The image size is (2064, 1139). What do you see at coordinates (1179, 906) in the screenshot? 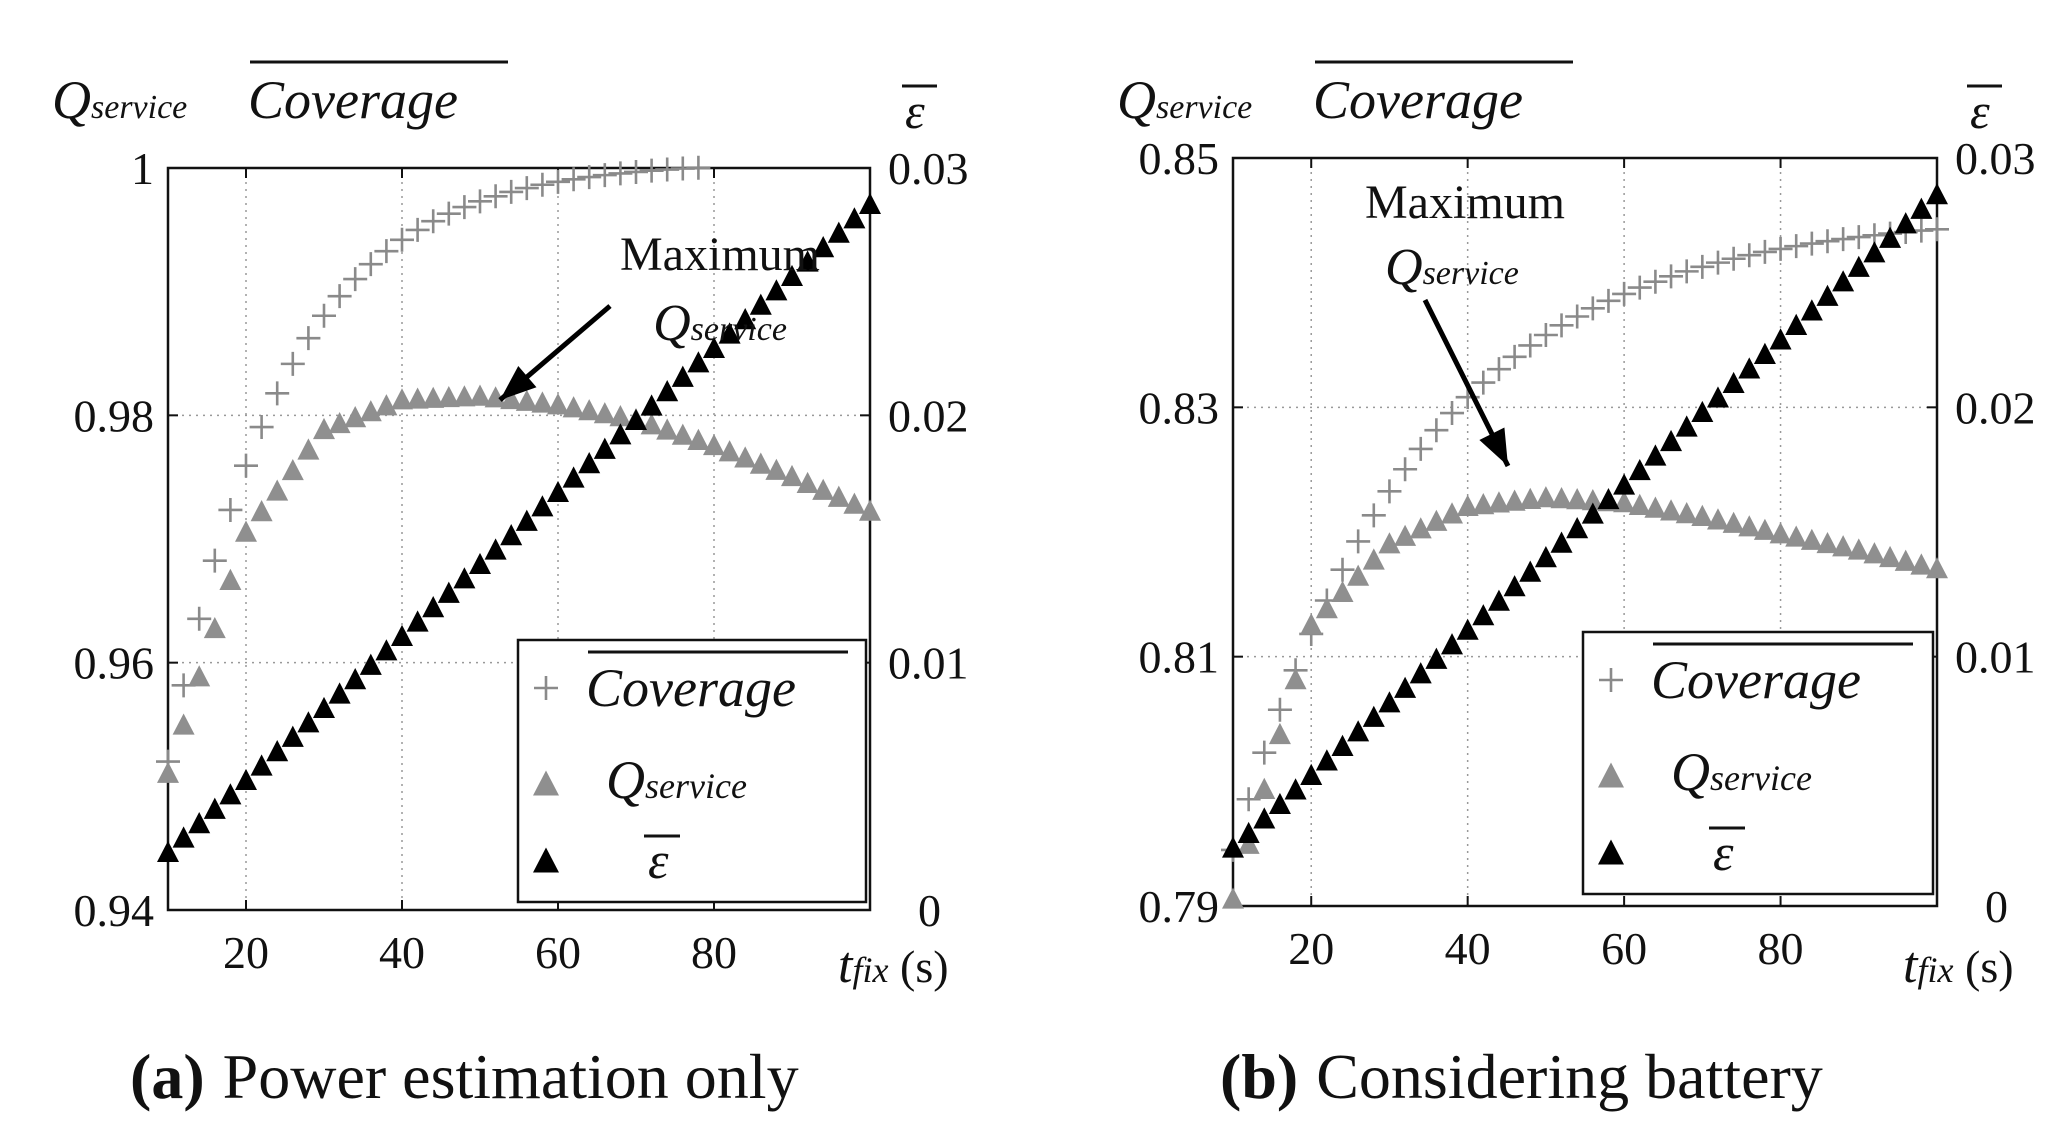
I see `y-left-tick-label: 0.79` at bounding box center [1179, 906].